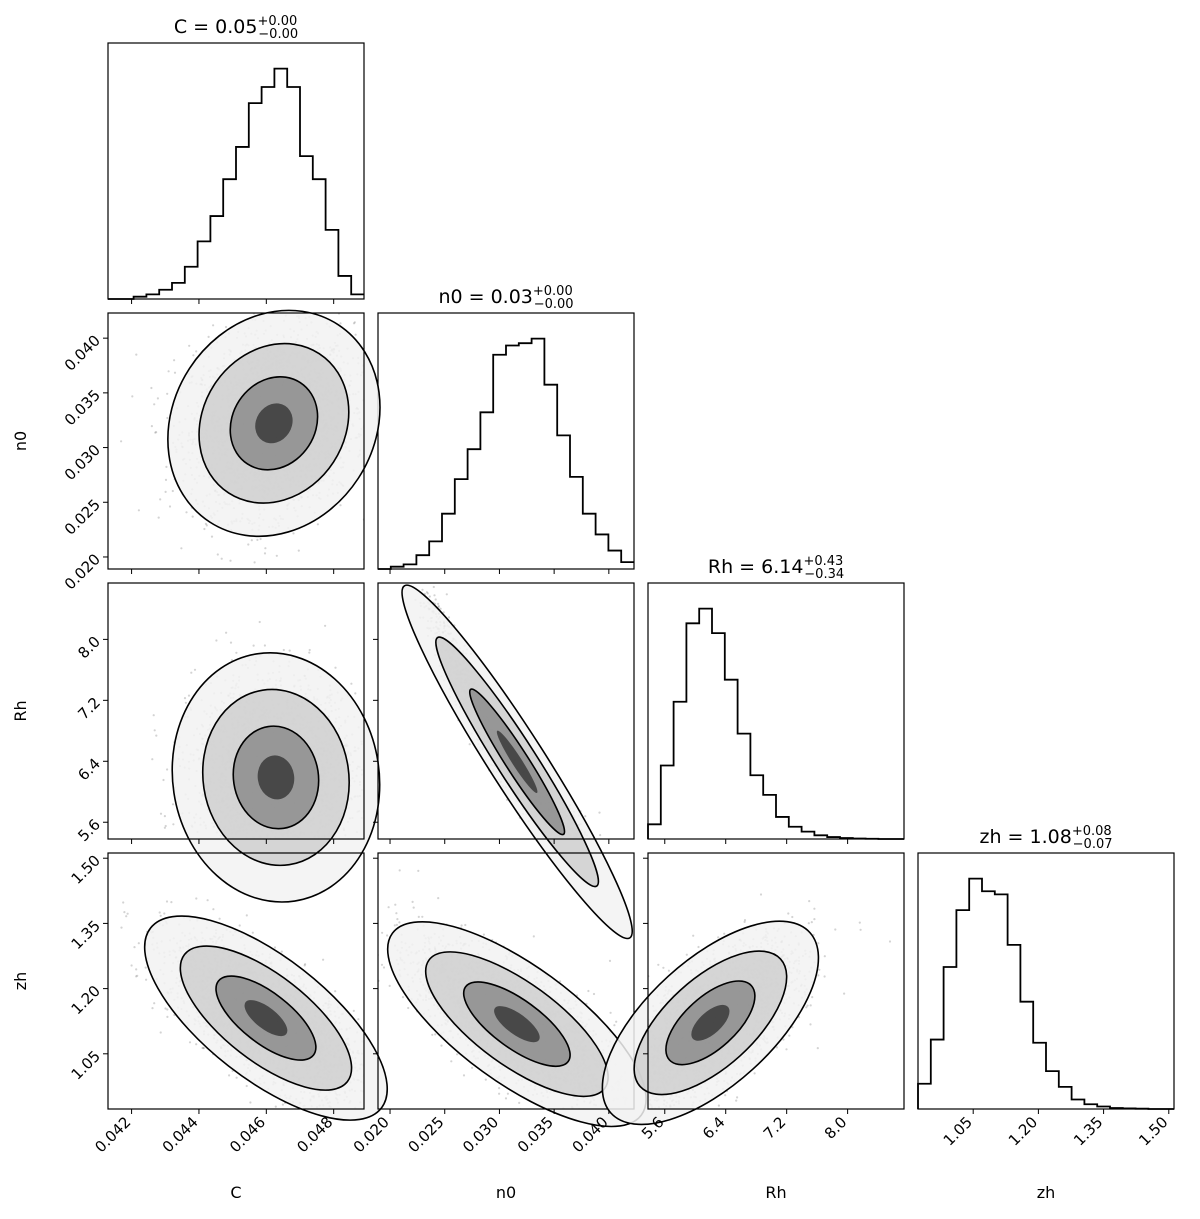 The image size is (1200, 1219). What do you see at coordinates (1045, 838) in the screenshot?
I see `title-zh: zh = 1.08+0.08 −0.07` at bounding box center [1045, 838].